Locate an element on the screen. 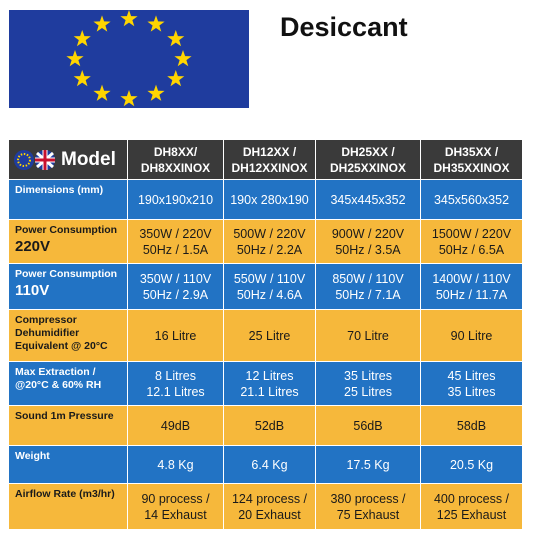 The image size is (534, 533). cell-text: 12.1 Litres is located at coordinates (175, 391).